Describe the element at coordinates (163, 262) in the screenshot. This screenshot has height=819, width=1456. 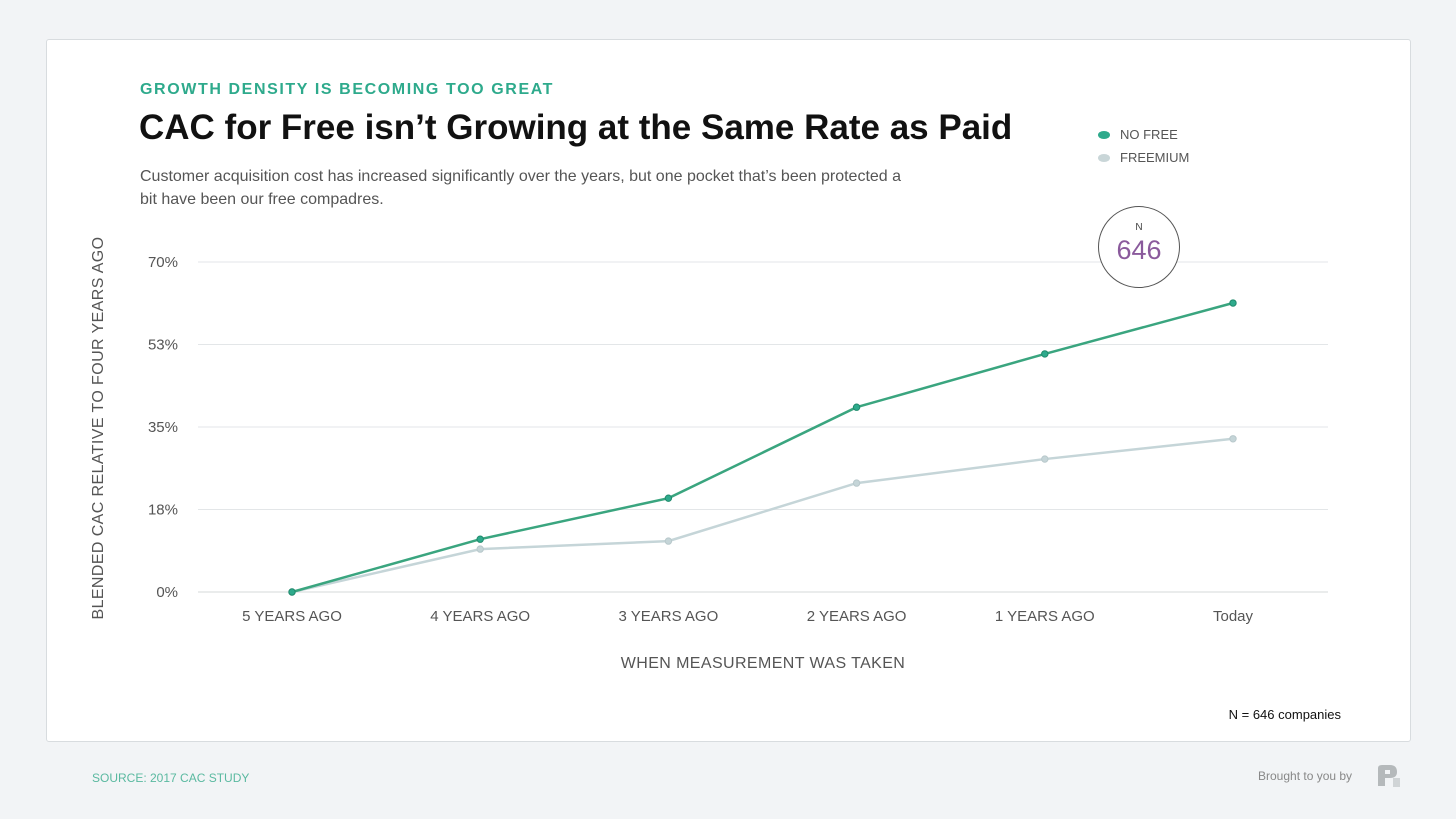
I see `y-tick-label: 70%` at that location.